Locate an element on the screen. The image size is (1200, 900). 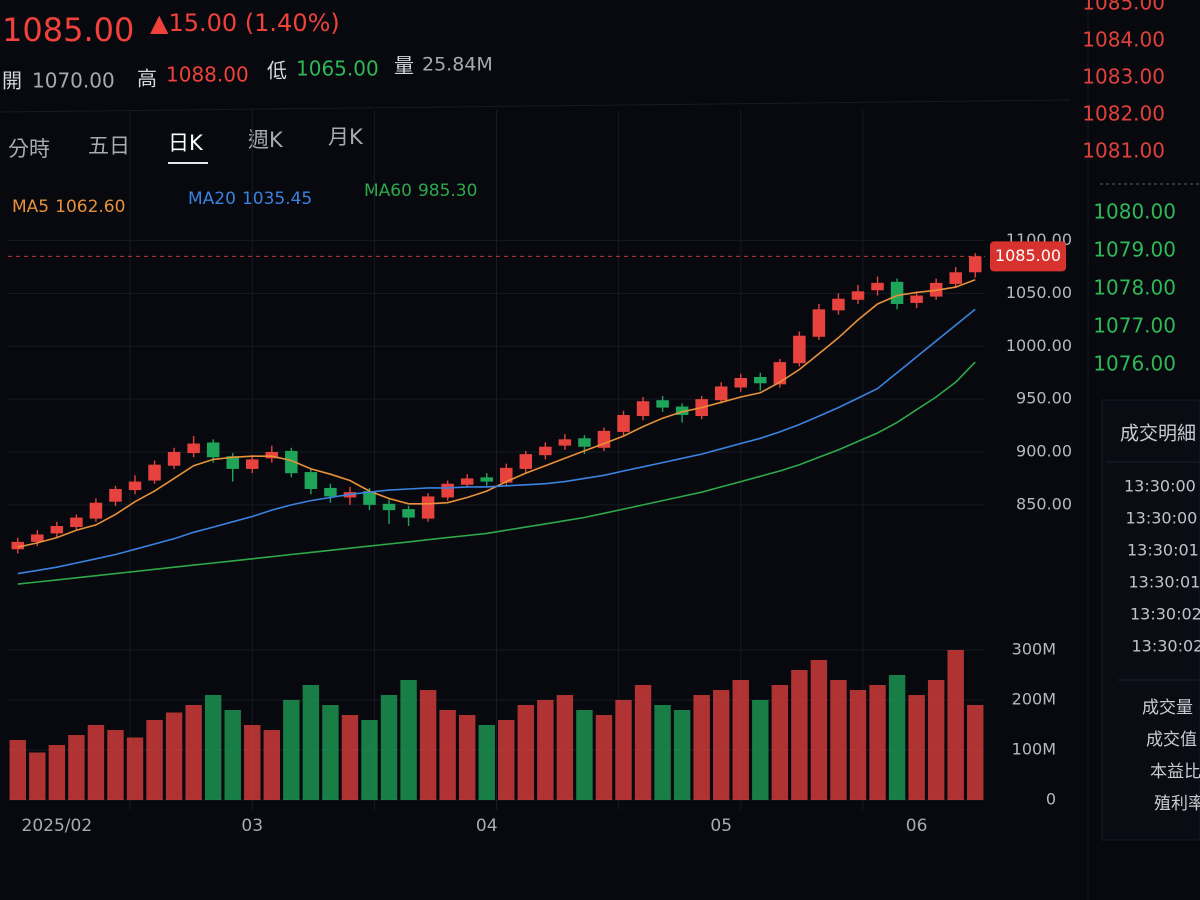
bid-price: 1079.00 is located at coordinates (1134, 250).